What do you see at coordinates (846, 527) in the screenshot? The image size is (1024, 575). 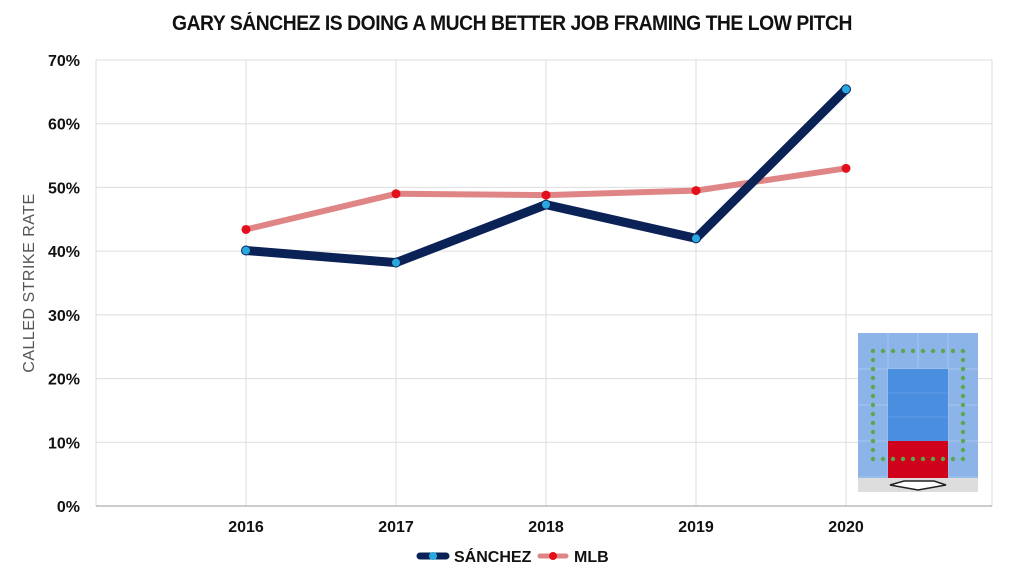 I see `x-tick-label: 2020` at bounding box center [846, 527].